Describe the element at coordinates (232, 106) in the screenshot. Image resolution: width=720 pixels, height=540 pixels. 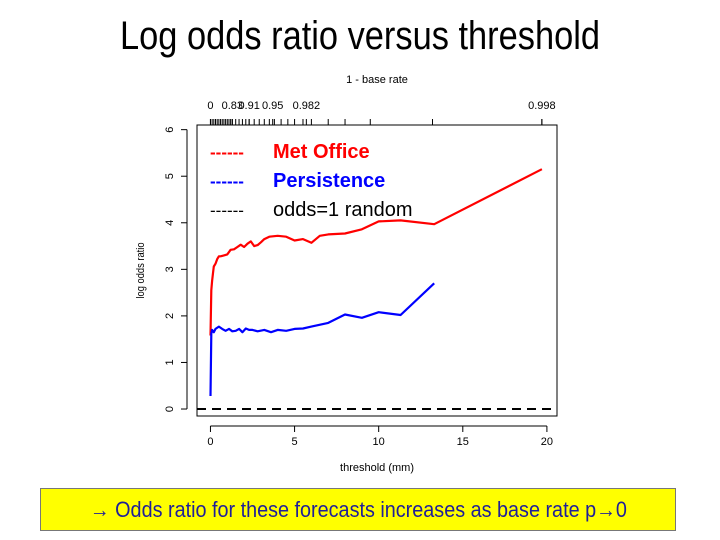
I see `top-axis-tick-label: 0.83` at that location.